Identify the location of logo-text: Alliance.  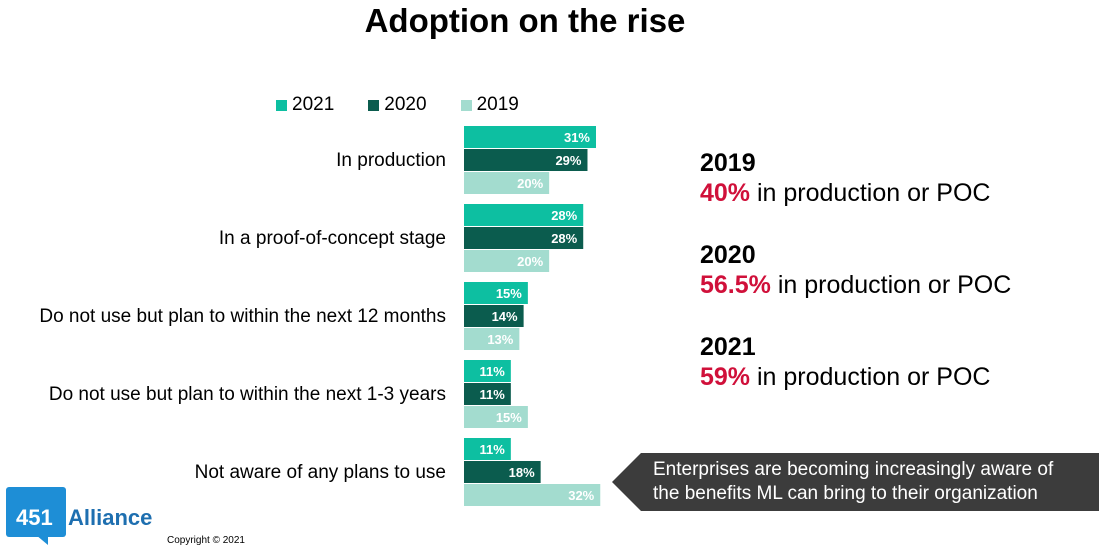
(110, 517).